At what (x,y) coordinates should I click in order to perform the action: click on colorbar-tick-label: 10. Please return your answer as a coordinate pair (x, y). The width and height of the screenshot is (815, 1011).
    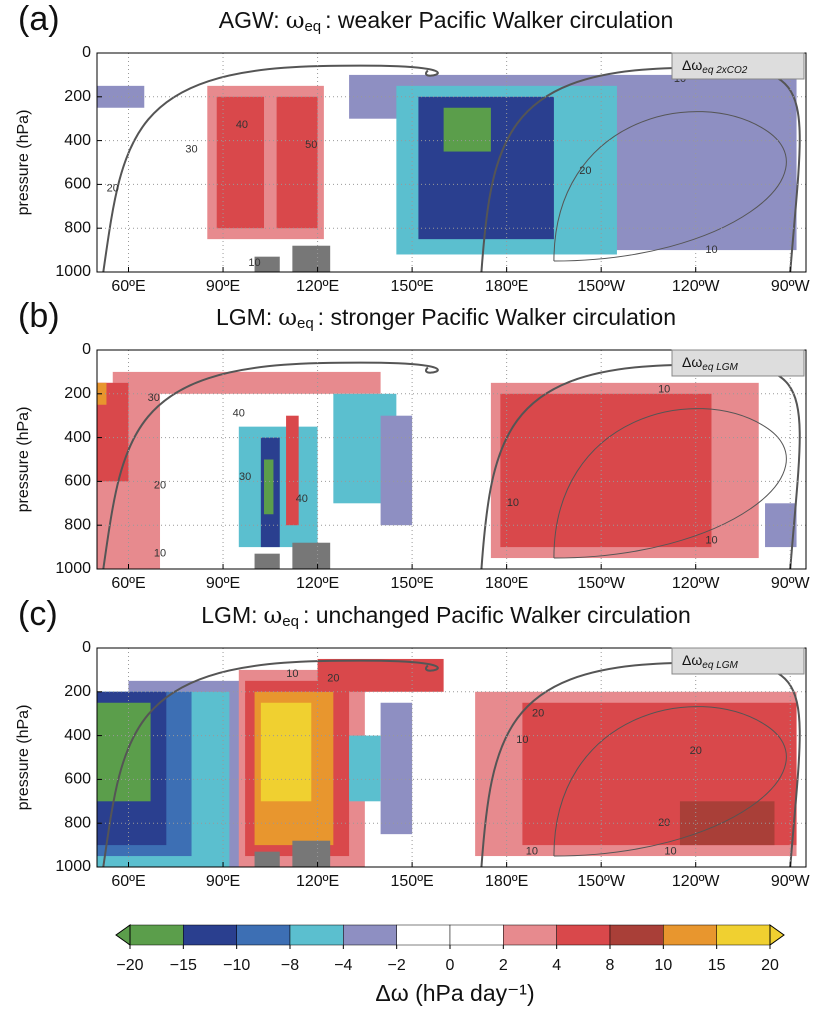
    Looking at the image, I should click on (663, 965).